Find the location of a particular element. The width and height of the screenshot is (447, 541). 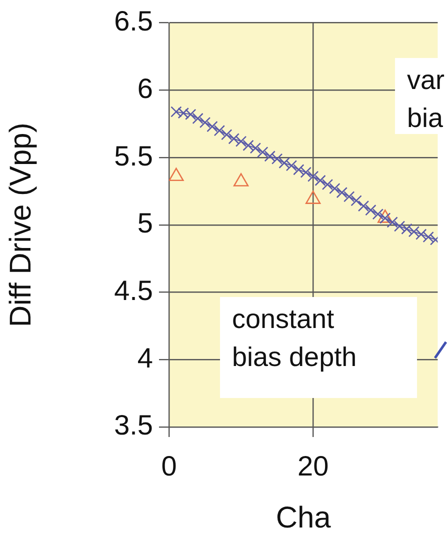

y-tick-label: 6.5 is located at coordinates (133, 21).